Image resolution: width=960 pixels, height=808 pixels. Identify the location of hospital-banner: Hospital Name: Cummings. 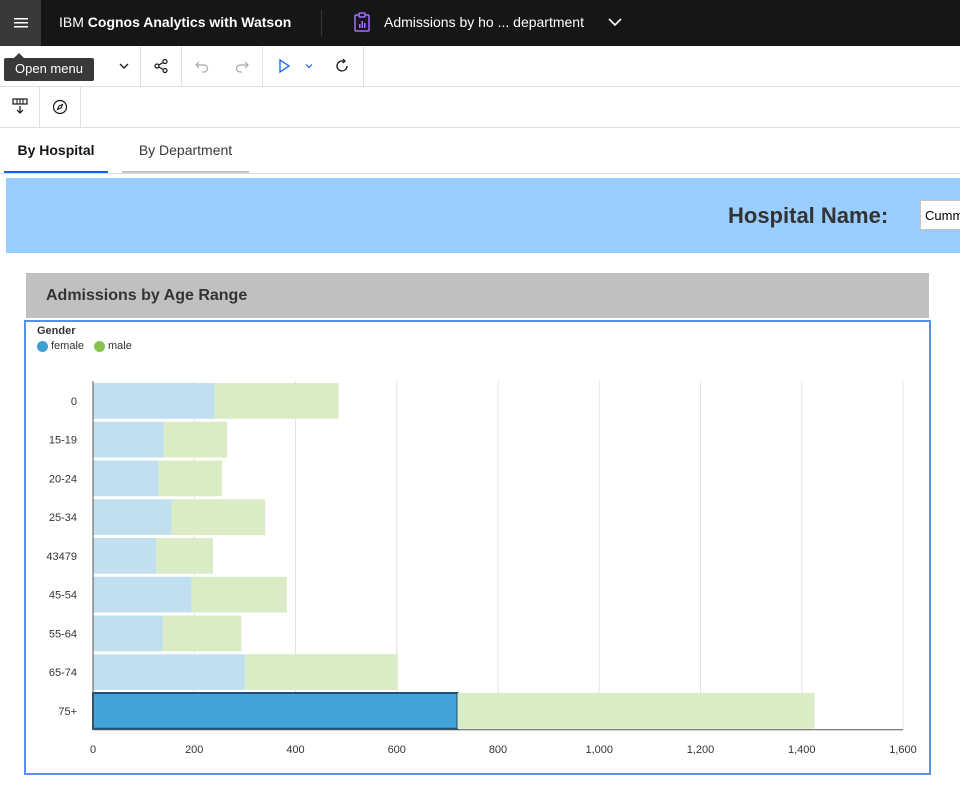
(483, 215).